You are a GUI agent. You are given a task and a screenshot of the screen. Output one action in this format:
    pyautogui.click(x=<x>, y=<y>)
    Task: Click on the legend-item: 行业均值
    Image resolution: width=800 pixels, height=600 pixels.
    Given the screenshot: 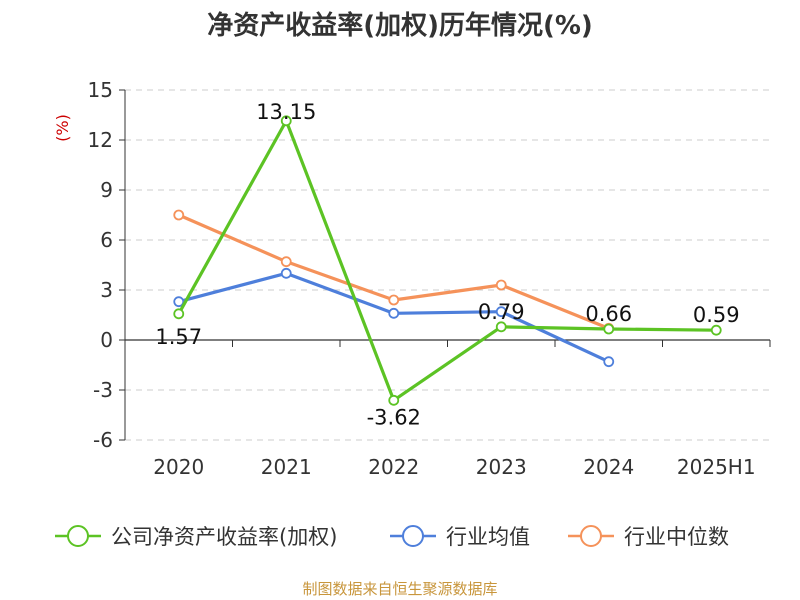 What is the action you would take?
    pyautogui.click(x=460, y=537)
    